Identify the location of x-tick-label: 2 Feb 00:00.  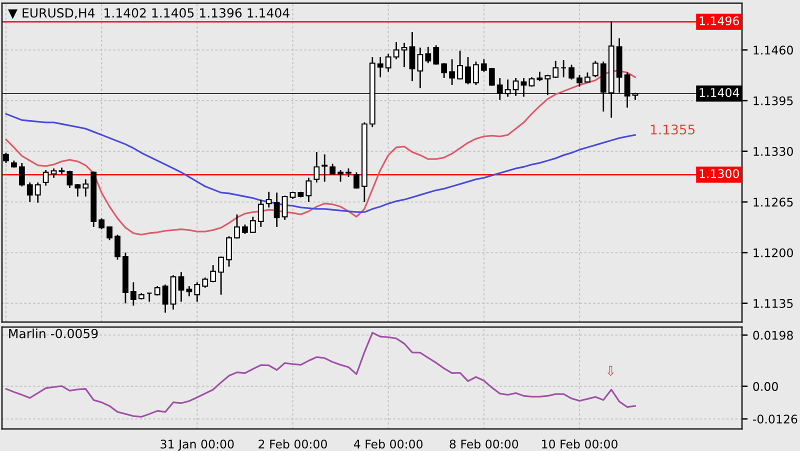
(292, 444).